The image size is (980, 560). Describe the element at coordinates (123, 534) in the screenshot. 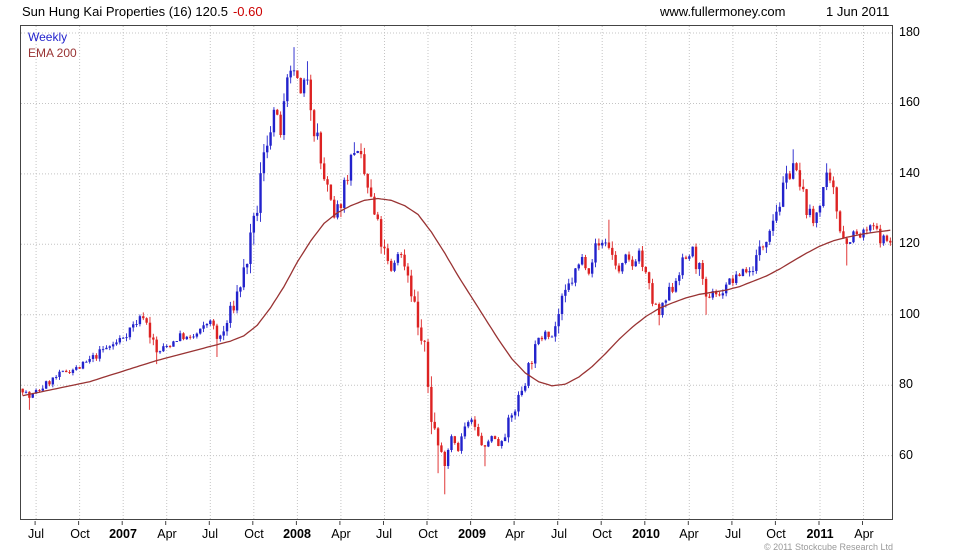

I see `x-axis-label: 2007` at that location.